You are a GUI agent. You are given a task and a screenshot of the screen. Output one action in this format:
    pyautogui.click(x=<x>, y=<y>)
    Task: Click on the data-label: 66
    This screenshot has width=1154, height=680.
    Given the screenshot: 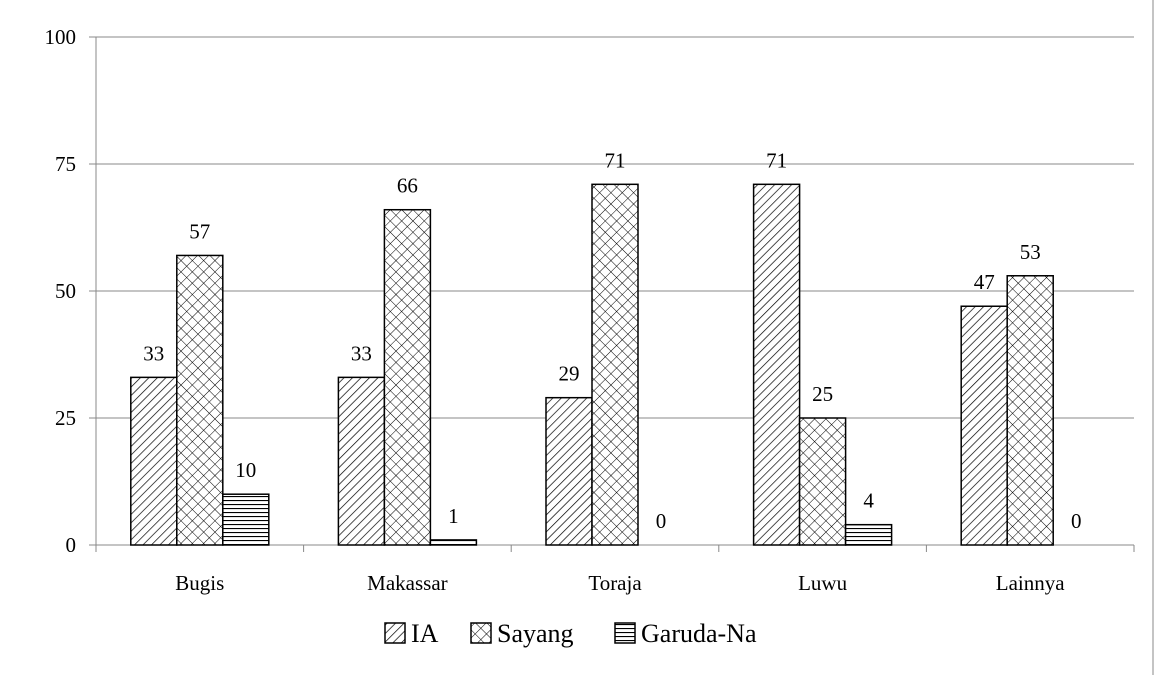 What is the action you would take?
    pyautogui.click(x=407, y=186)
    